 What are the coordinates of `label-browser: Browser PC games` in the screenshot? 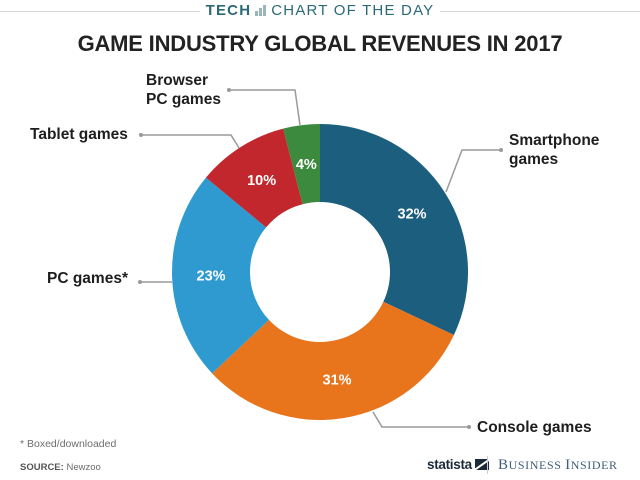 It's located at (183, 90).